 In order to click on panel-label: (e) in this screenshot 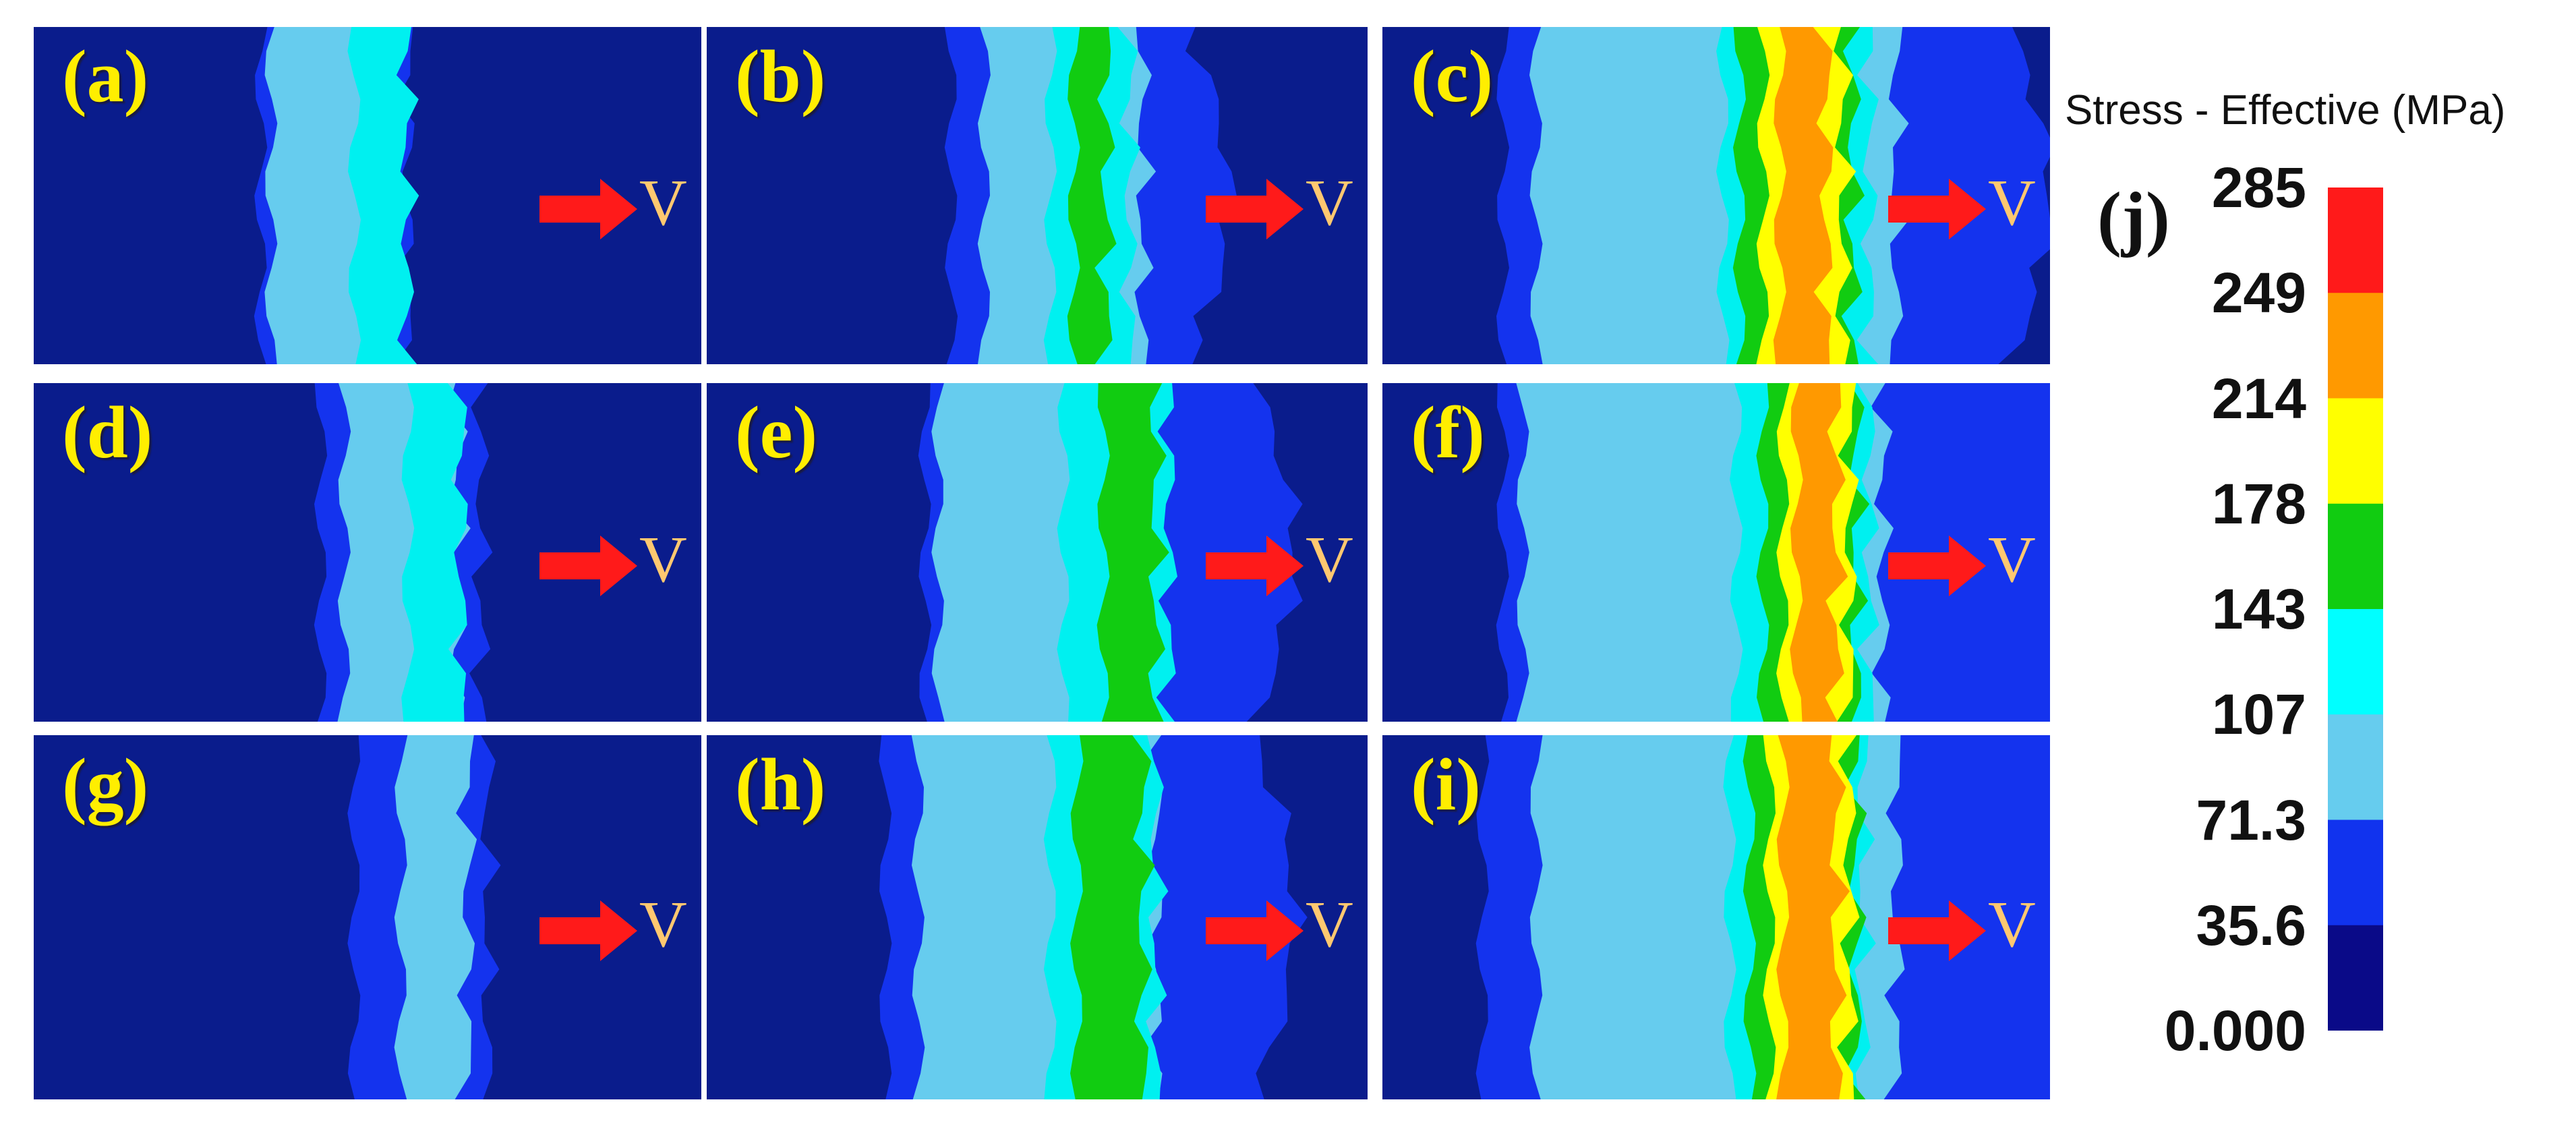, I will do `click(776, 432)`.